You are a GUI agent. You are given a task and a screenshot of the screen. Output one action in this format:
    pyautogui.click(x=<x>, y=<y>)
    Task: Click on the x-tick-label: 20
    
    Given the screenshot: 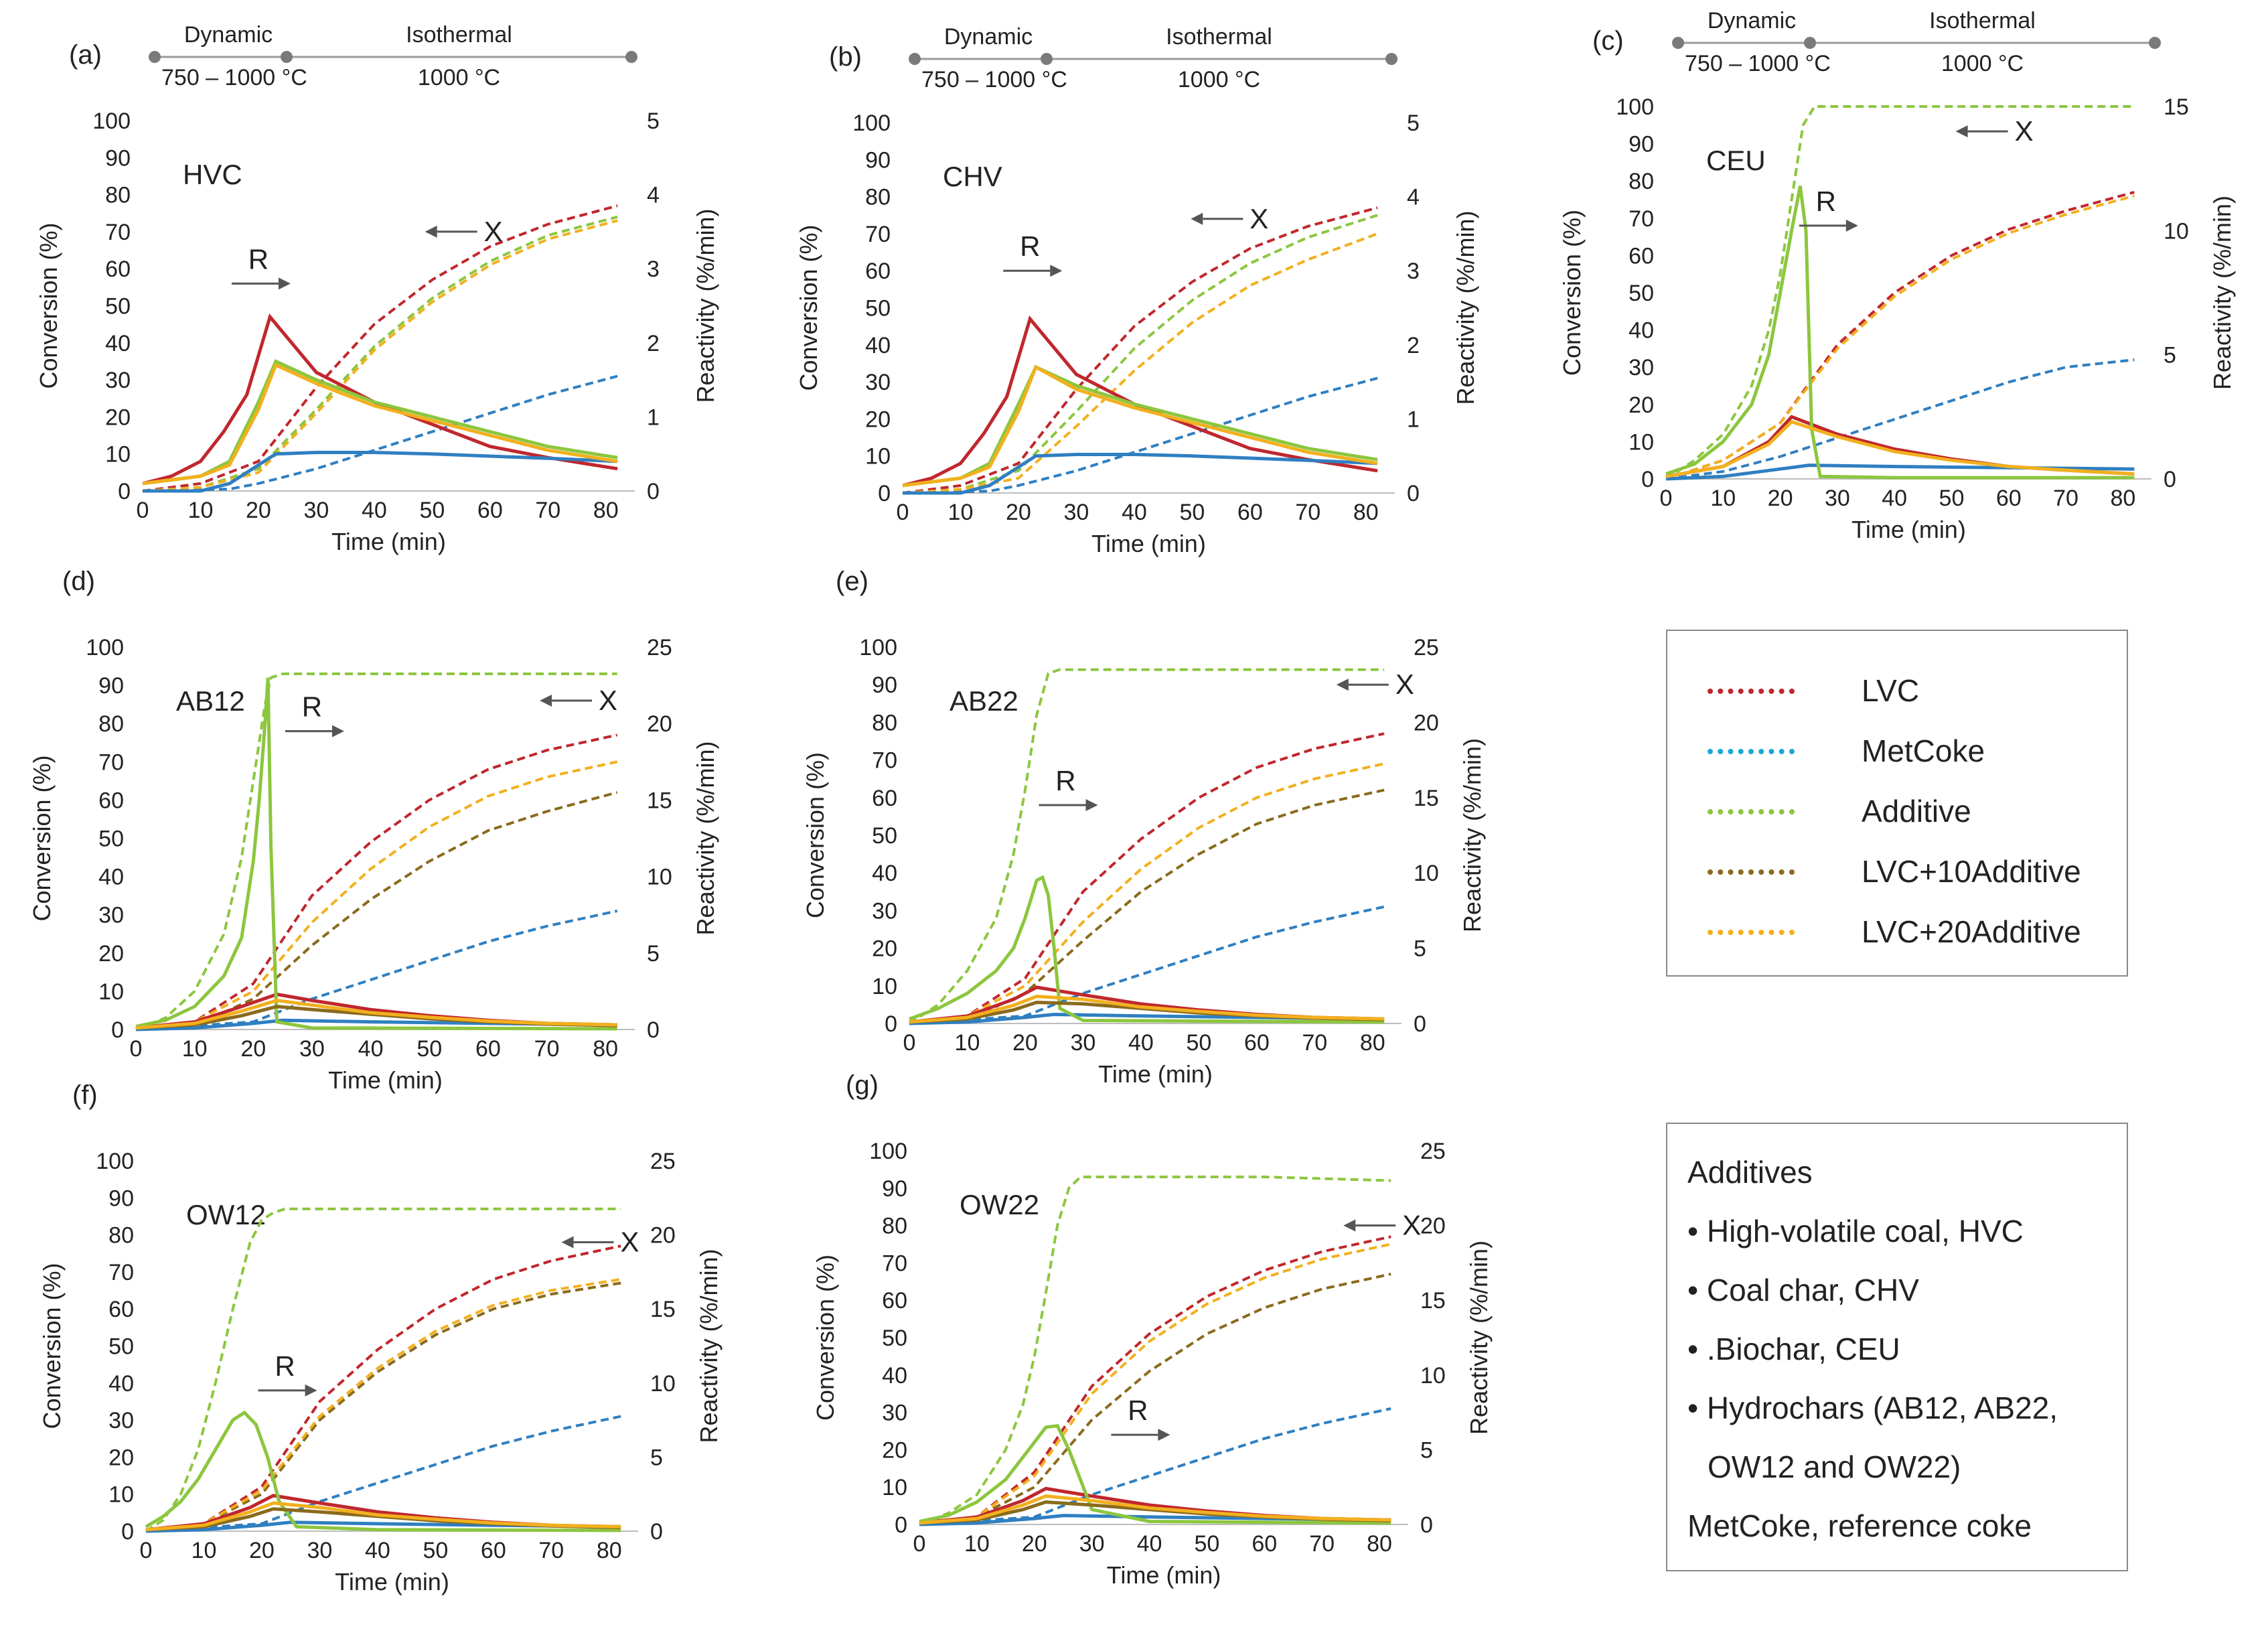 What is the action you would take?
    pyautogui.click(x=1025, y=1043)
    